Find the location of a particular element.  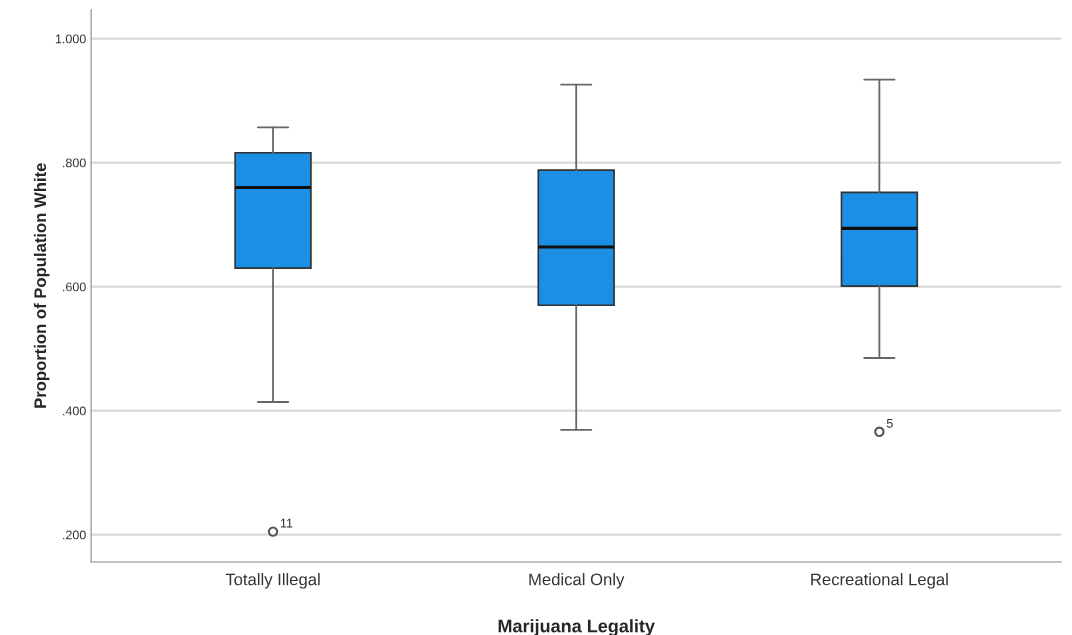

y-axis-title: Proportion of Population White is located at coordinates (41, 285).